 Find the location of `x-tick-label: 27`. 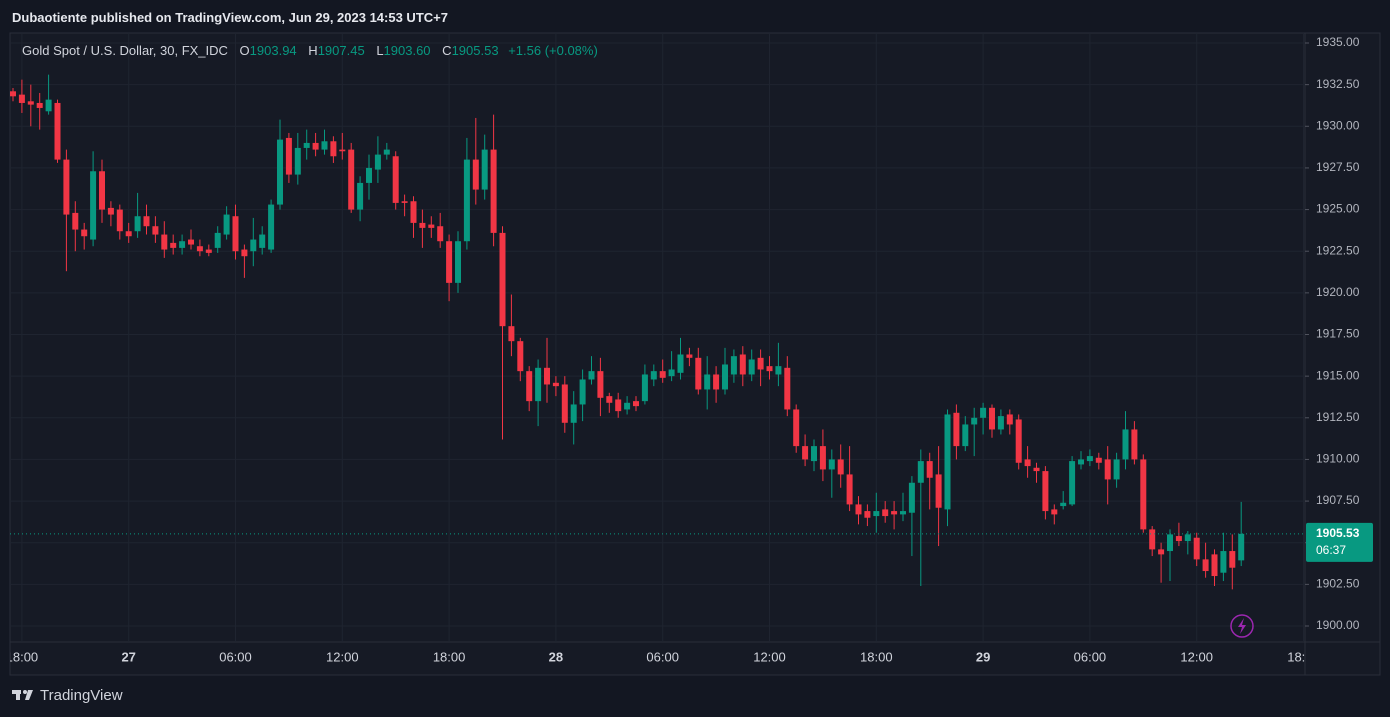

x-tick-label: 27 is located at coordinates (128, 656).